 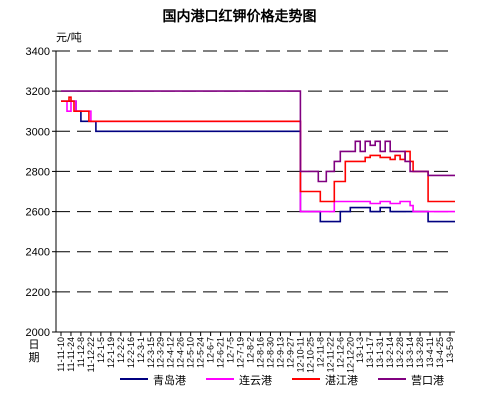 I want to click on y-tick-label: 2200, so click(x=38, y=293).